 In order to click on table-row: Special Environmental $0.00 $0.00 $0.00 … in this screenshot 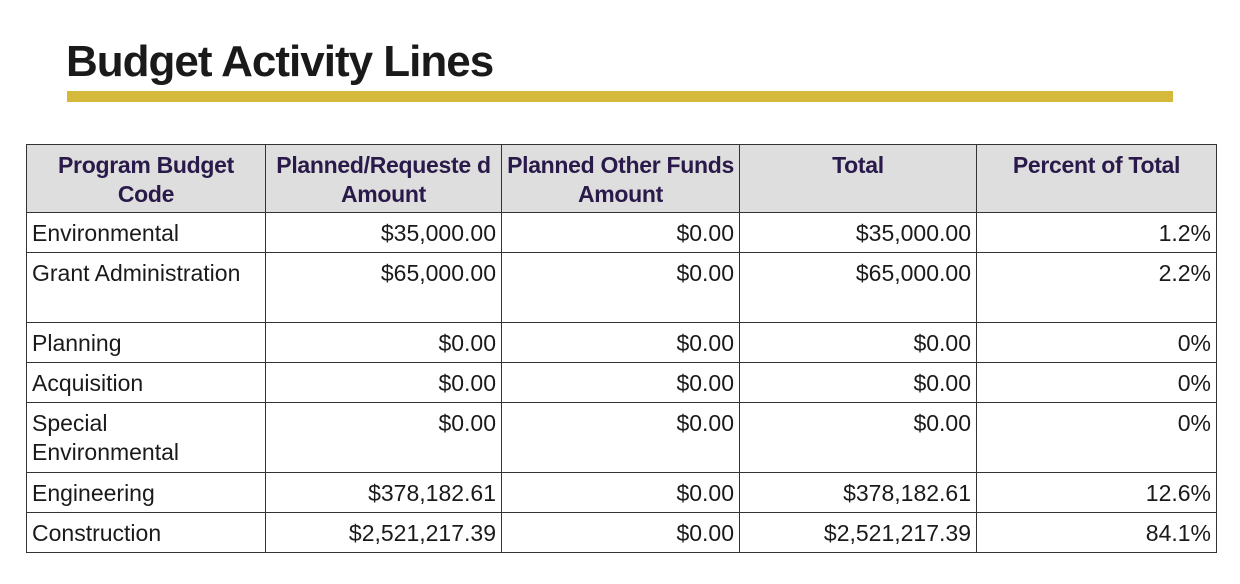, I will do `click(621, 437)`.